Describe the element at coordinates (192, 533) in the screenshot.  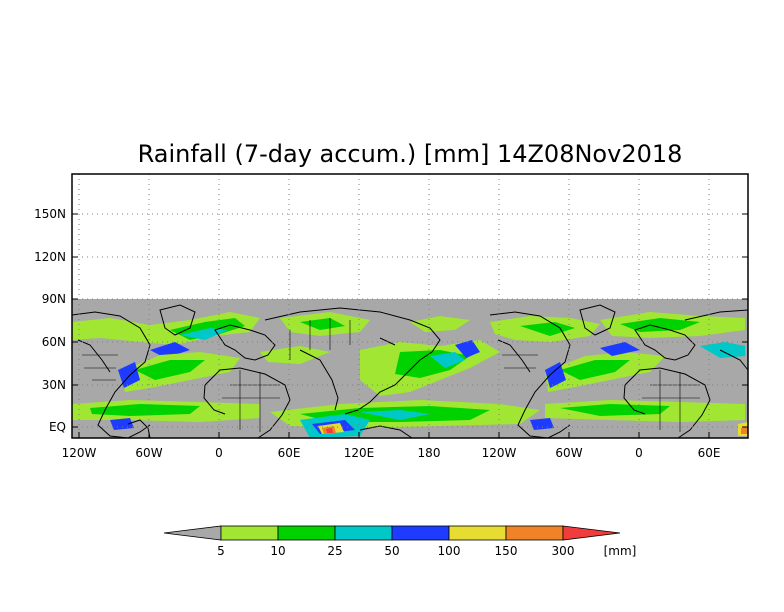
I see `colorbar-low-triangle` at that location.